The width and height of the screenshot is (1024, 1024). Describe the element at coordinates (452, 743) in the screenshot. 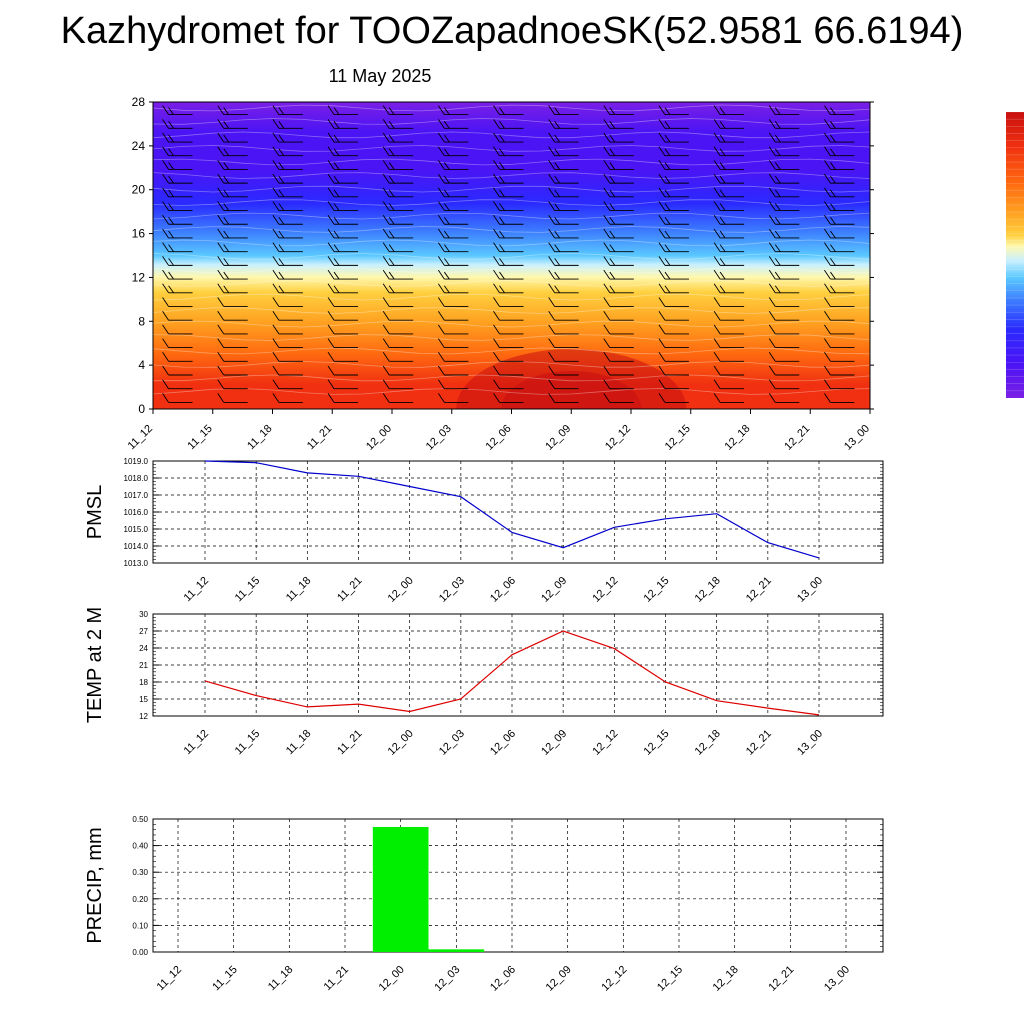

I see `x-tick-label: 12_03` at that location.